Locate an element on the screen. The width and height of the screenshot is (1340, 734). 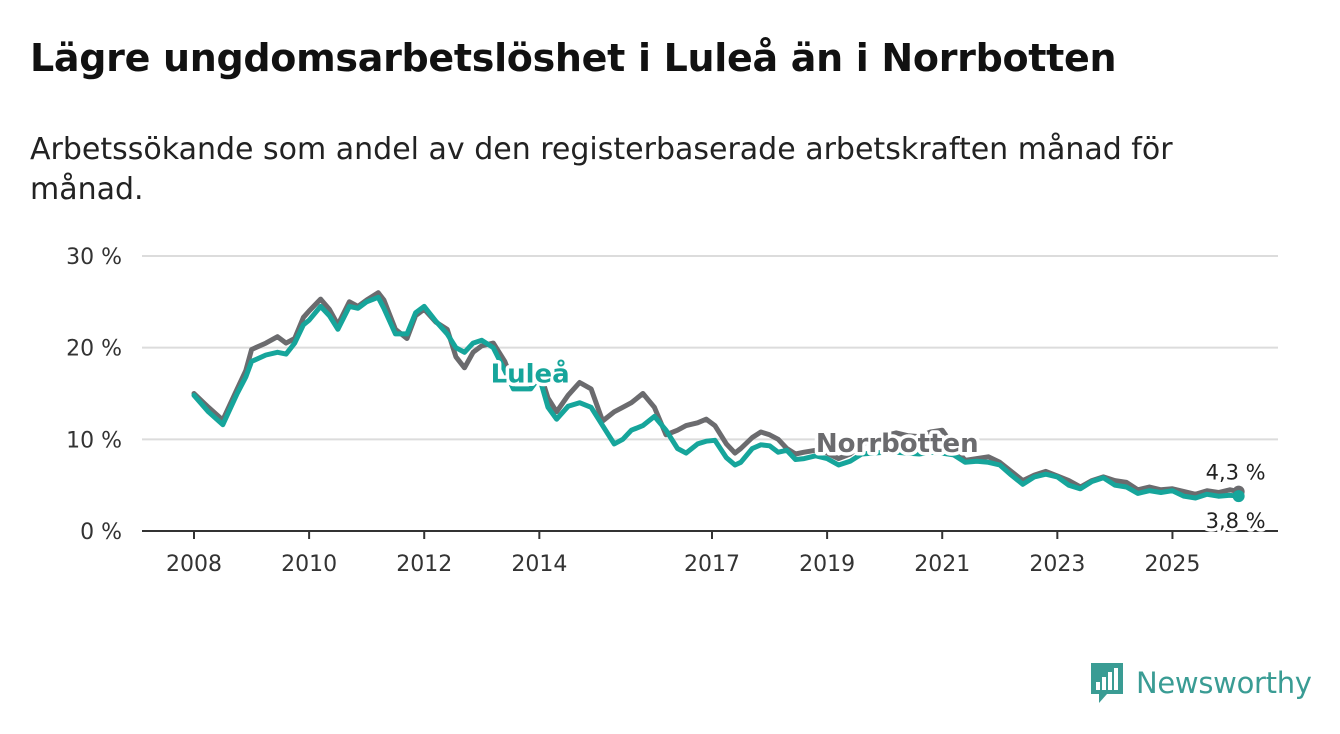
series-end-marker-lulea is located at coordinates (1238, 496).